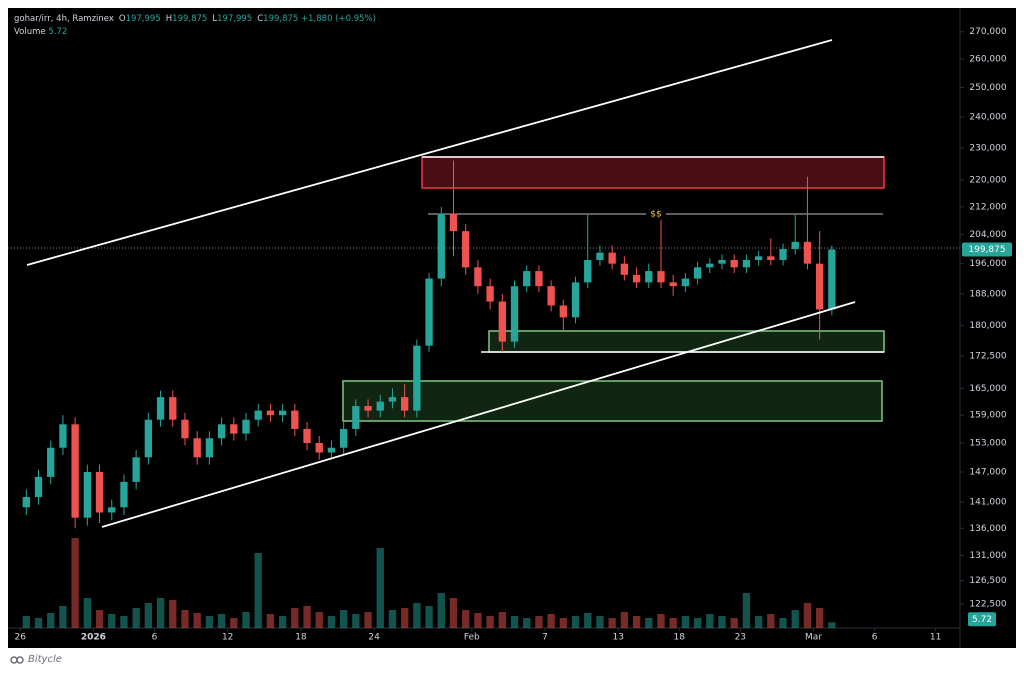  Describe the element at coordinates (987, 60) in the screenshot. I see `y-tick-label: 260,000` at that location.